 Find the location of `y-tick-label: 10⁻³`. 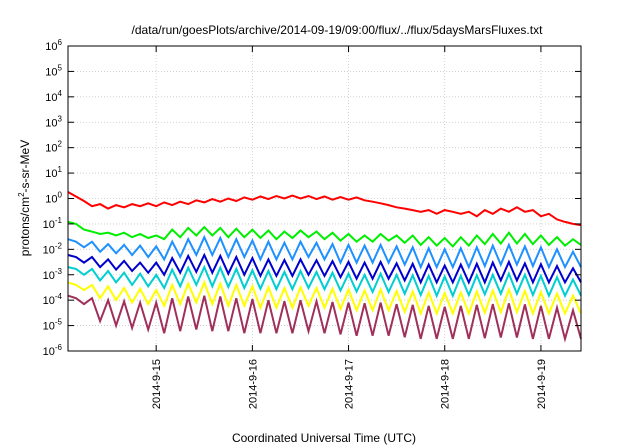

y-tick-label: 10⁻³ is located at coordinates (53, 274).